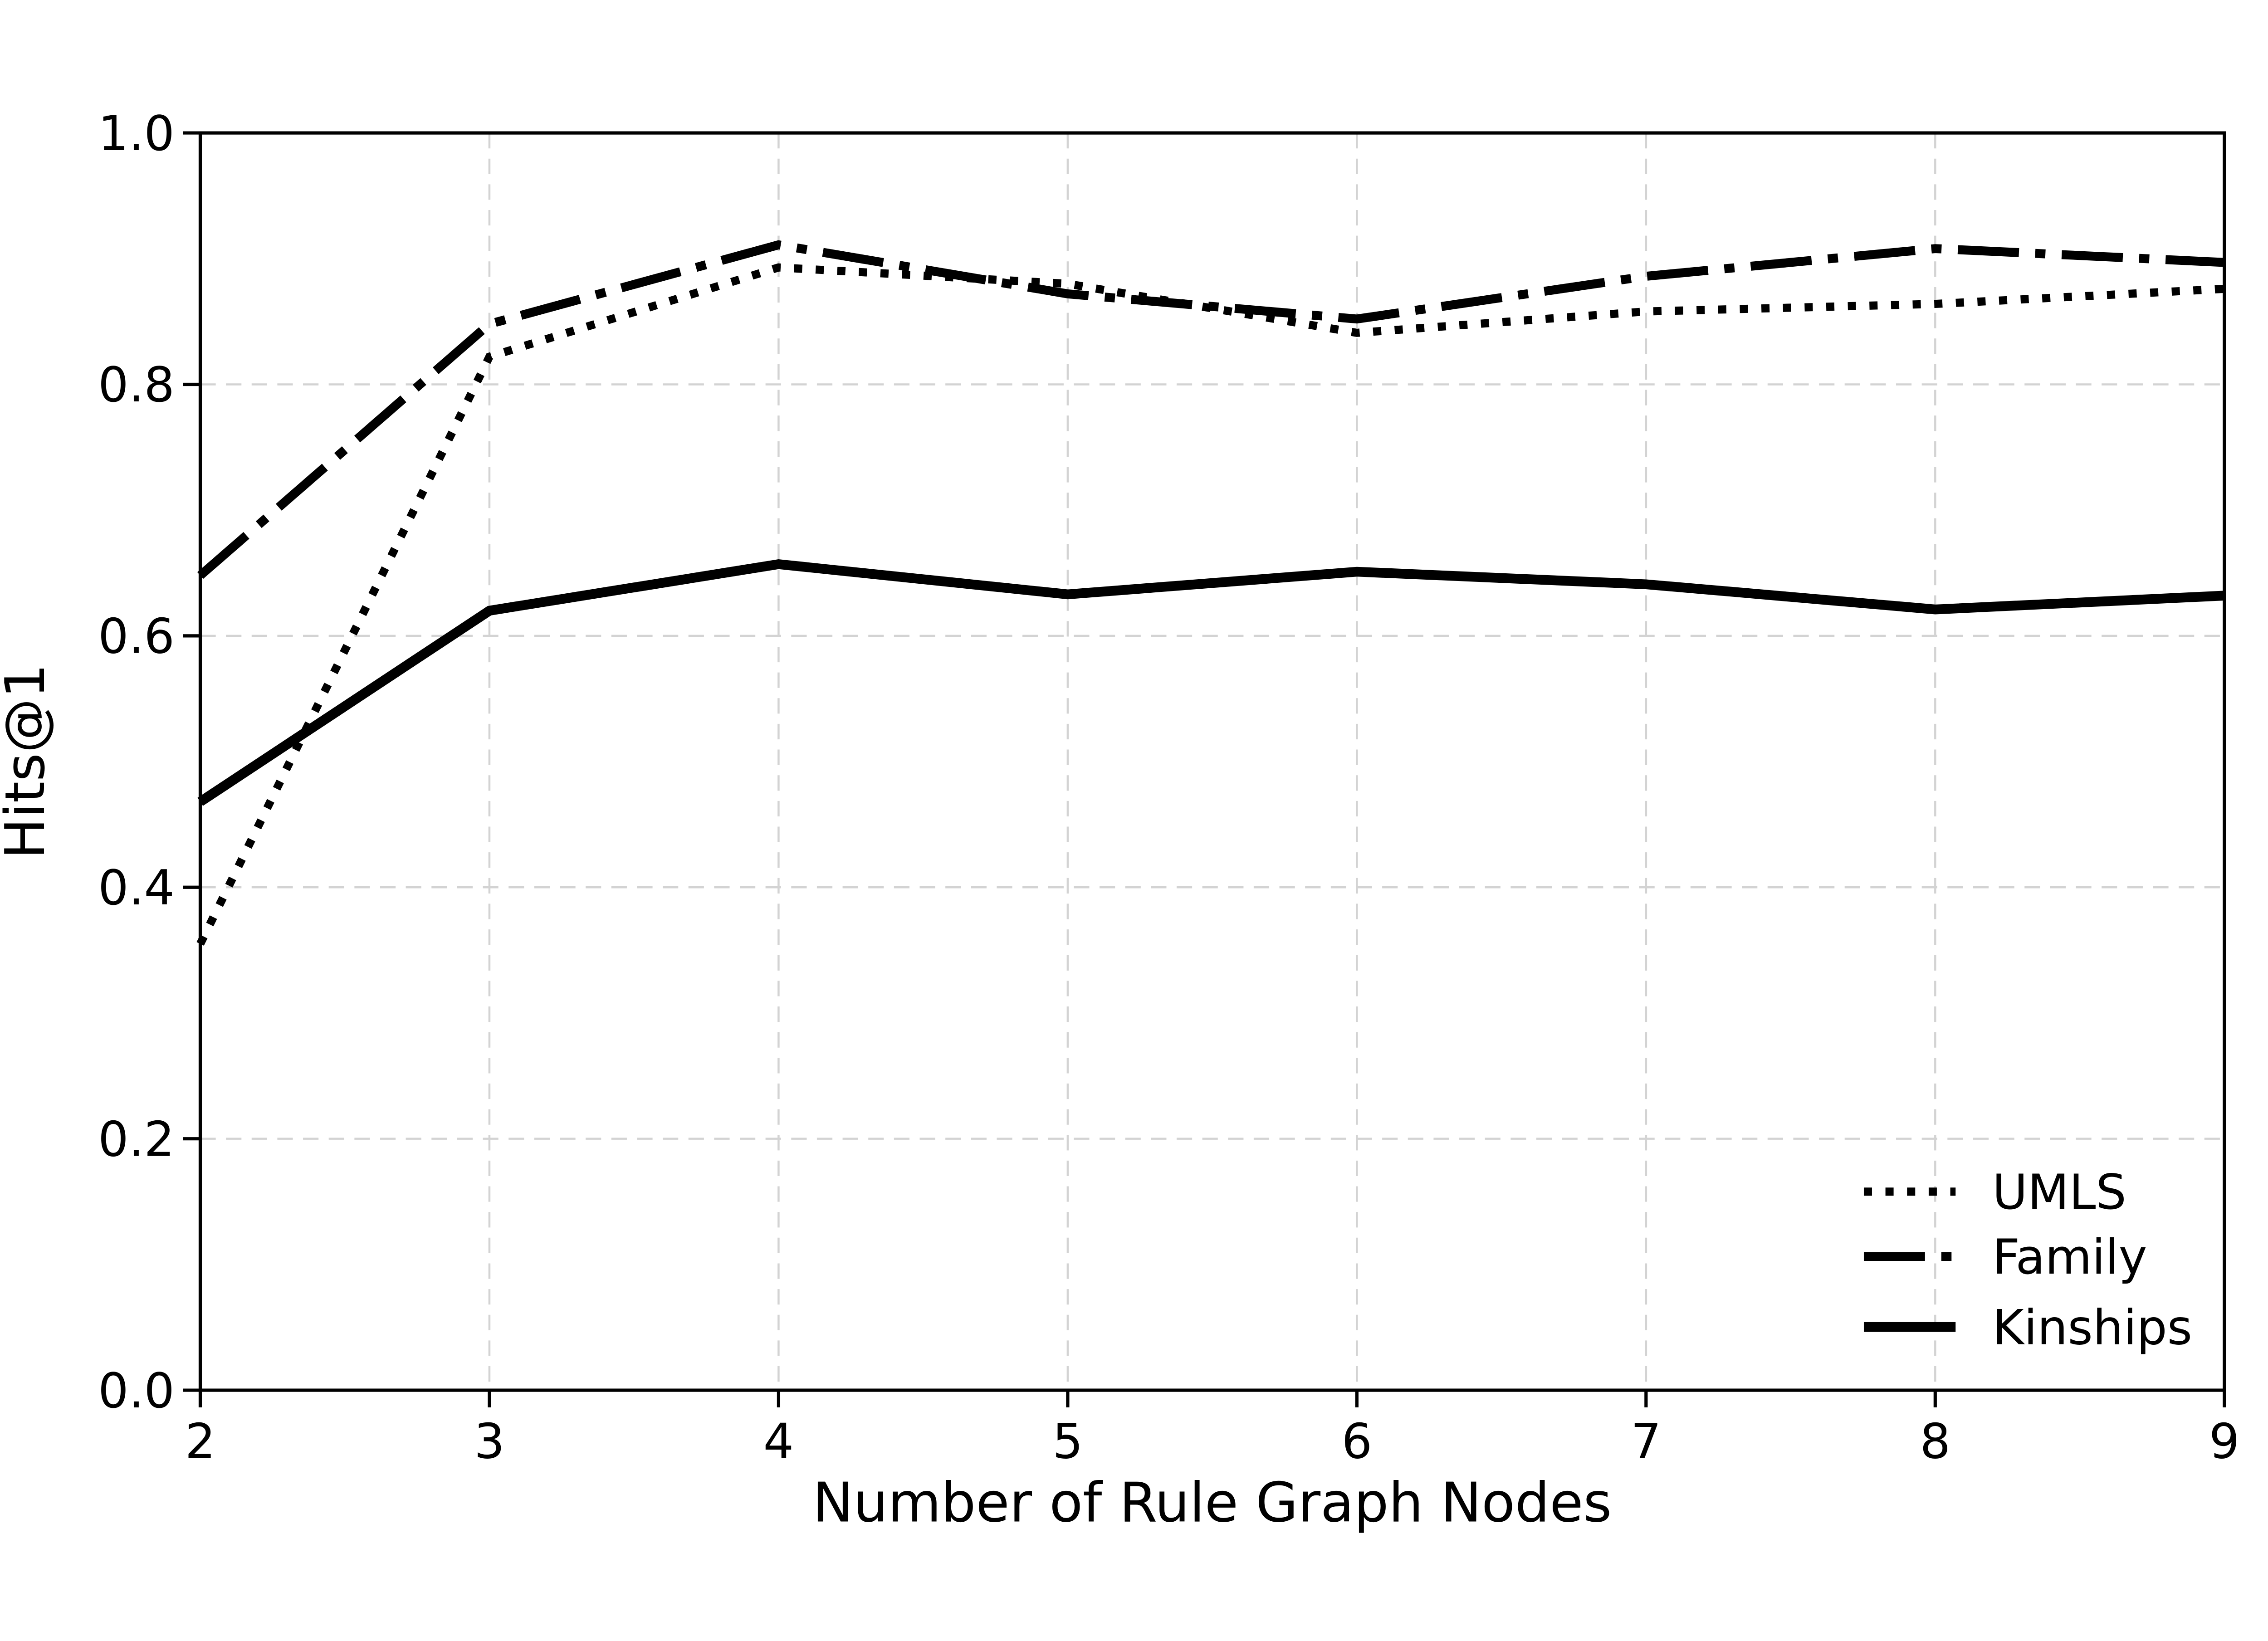 This screenshot has height=1641, width=2268. What do you see at coordinates (1068, 1442) in the screenshot?
I see `x-tick-label: 5` at bounding box center [1068, 1442].